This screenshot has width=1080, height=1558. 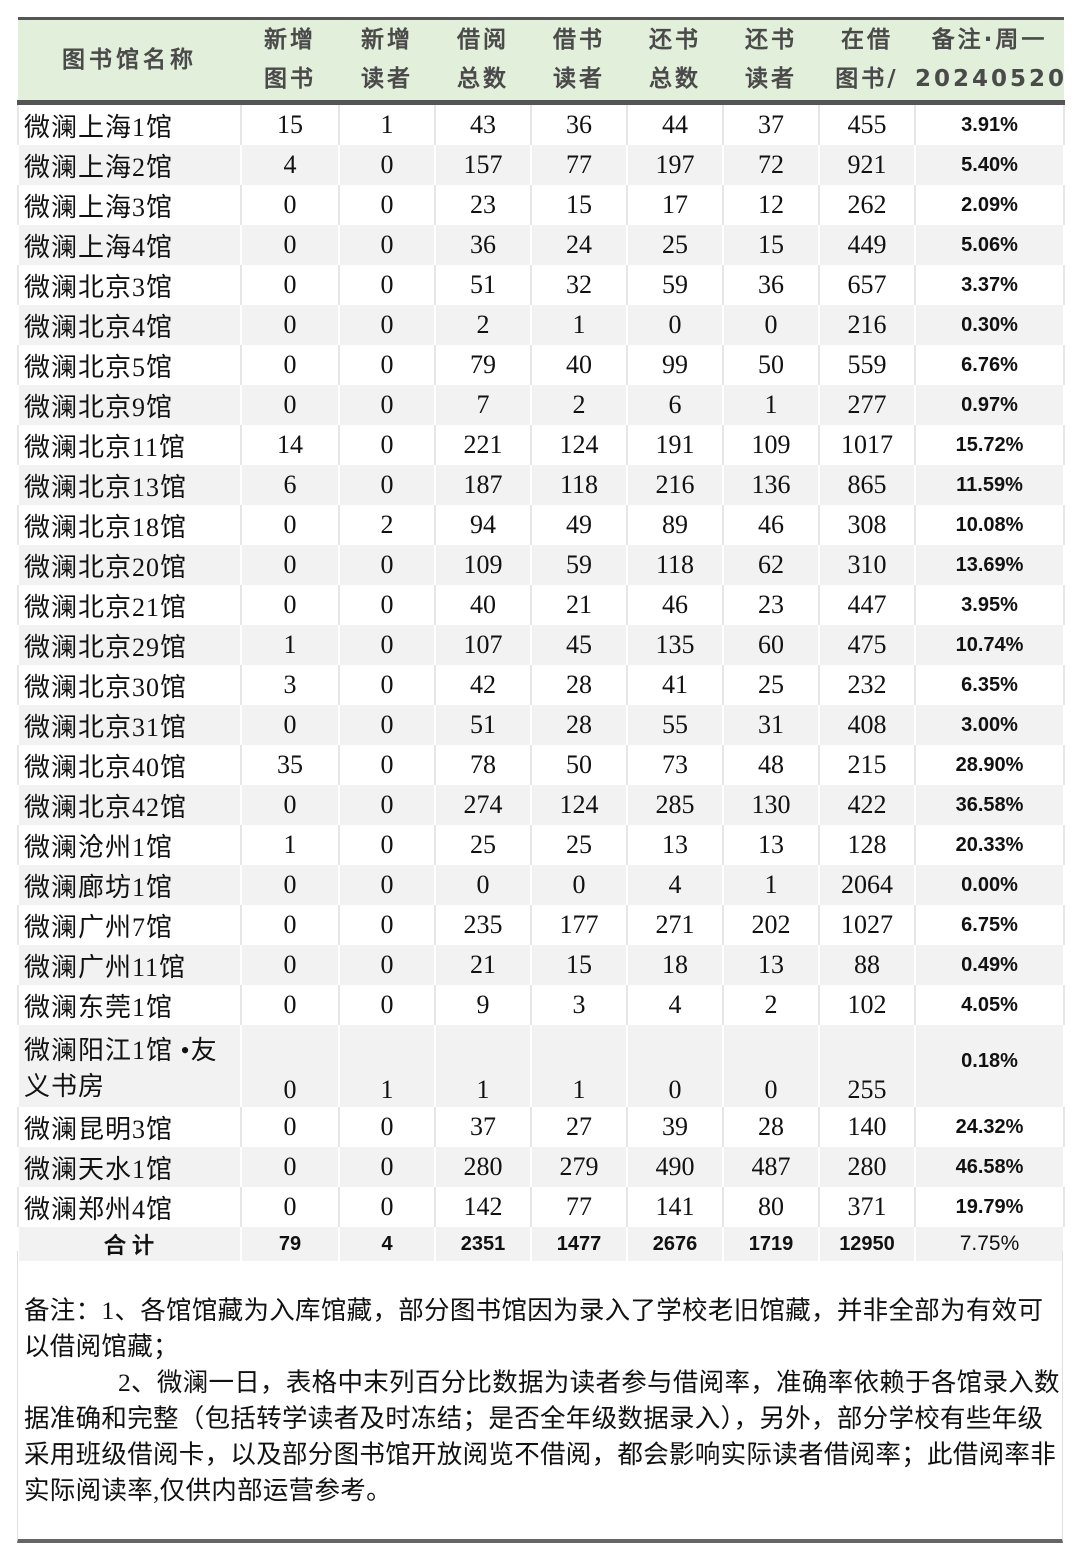 I want to click on table-row: 微澜北京31馆 0 0 51 28 55 31 408 3.00%, so click(x=541, y=725).